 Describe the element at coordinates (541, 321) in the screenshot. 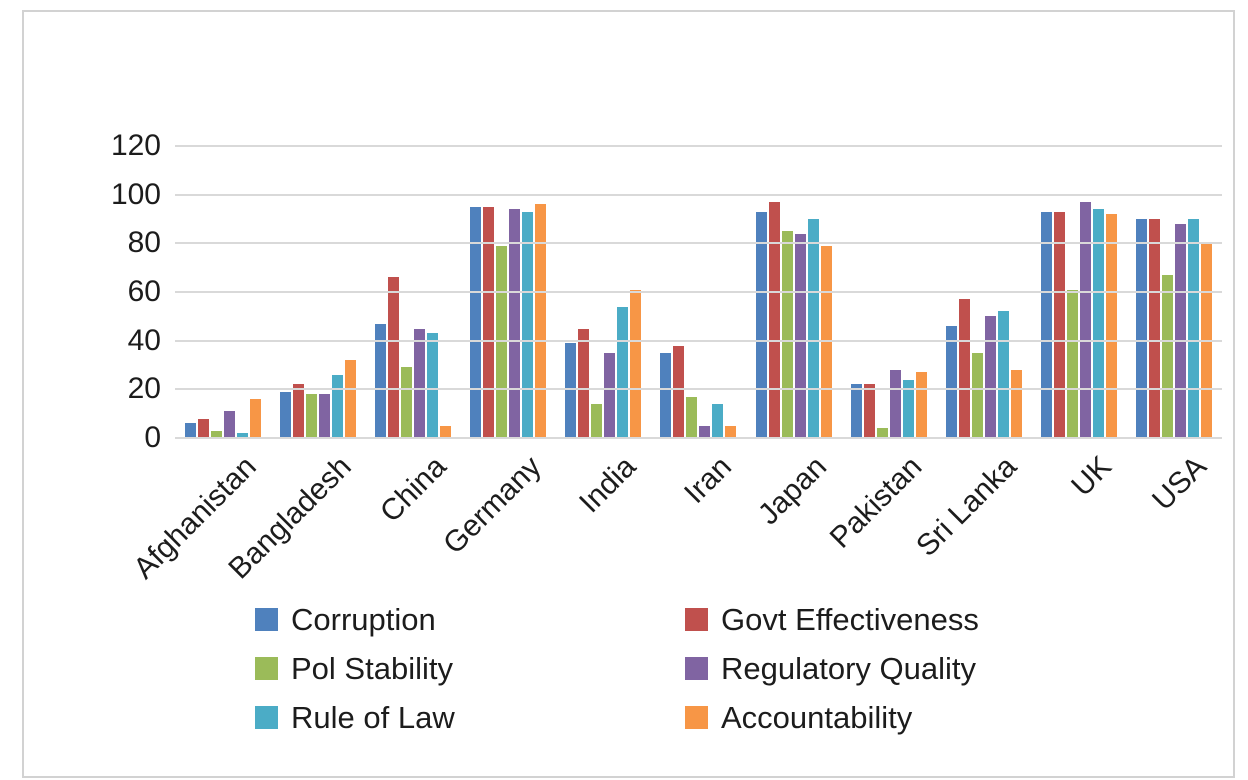

I see `bar-accountability-germany` at that location.